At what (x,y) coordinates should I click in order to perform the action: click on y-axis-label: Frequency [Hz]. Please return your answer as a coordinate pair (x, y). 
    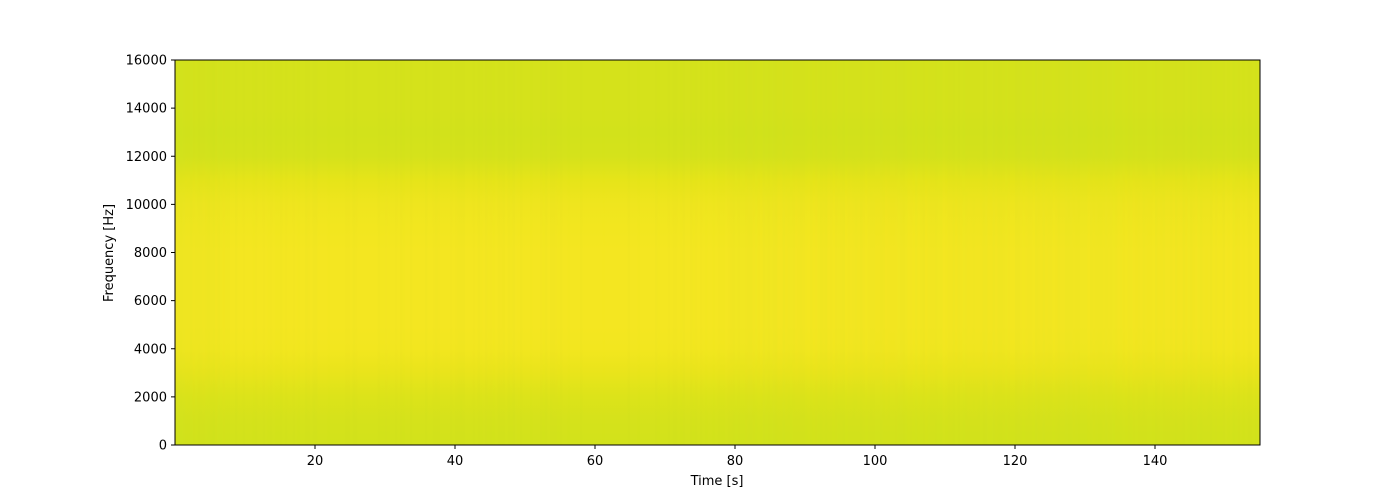
    Looking at the image, I should click on (109, 253).